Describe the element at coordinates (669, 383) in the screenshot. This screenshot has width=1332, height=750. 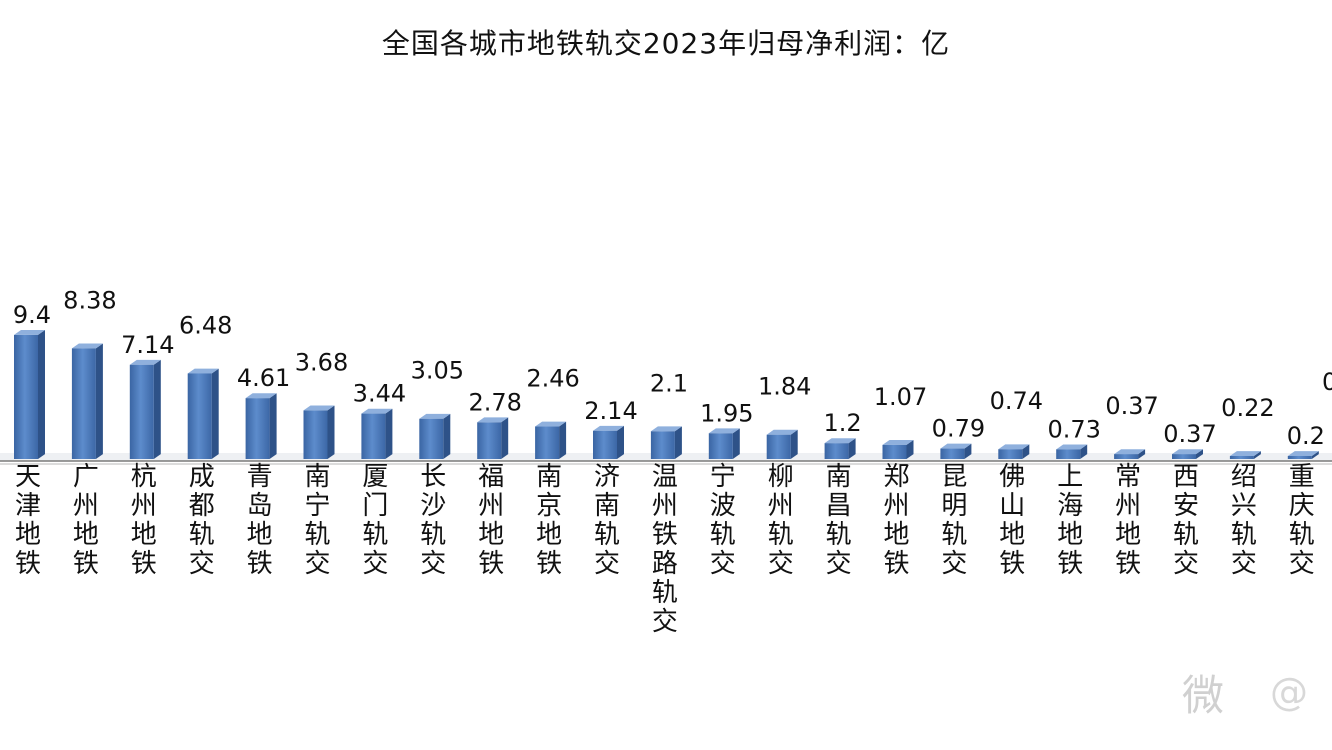
I see `data-label: 2.1` at that location.